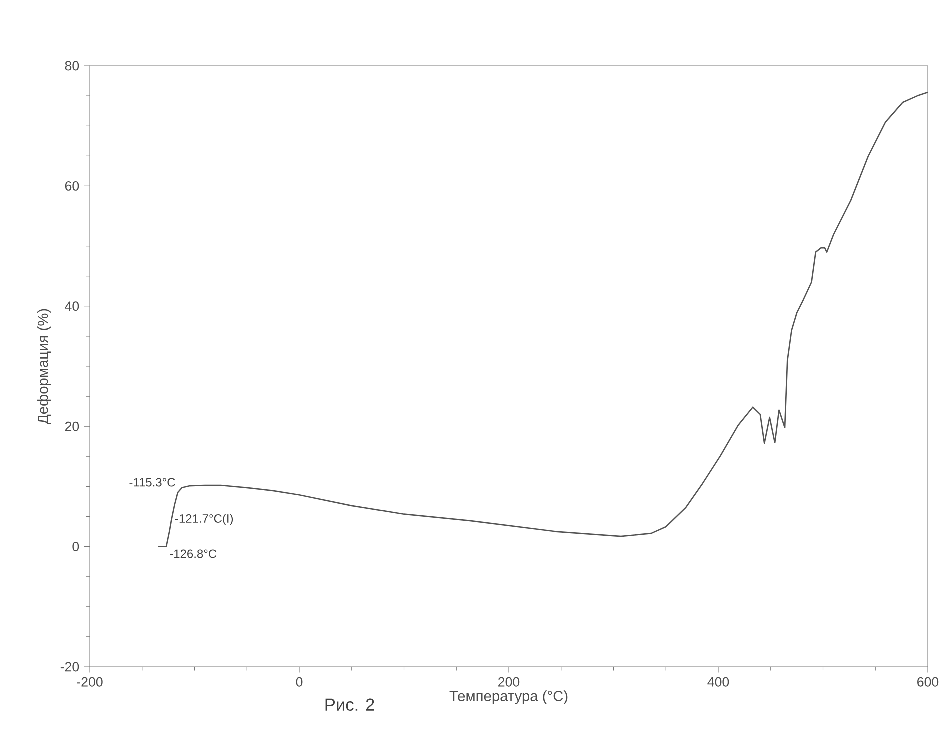  Describe the element at coordinates (350, 705) in the screenshot. I see `text: Рис. 2` at that location.